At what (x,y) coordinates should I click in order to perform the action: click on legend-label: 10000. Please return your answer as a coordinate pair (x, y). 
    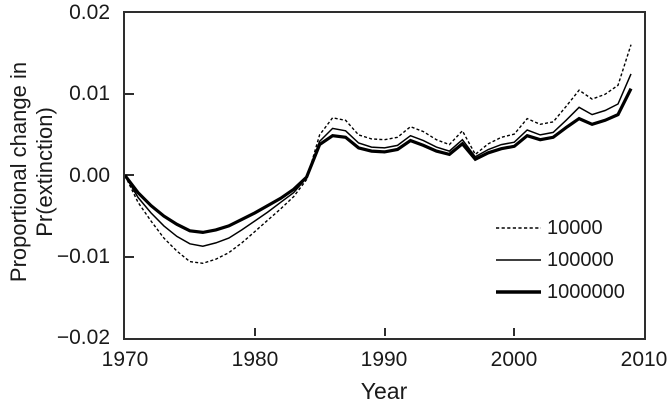
    Looking at the image, I should click on (575, 227).